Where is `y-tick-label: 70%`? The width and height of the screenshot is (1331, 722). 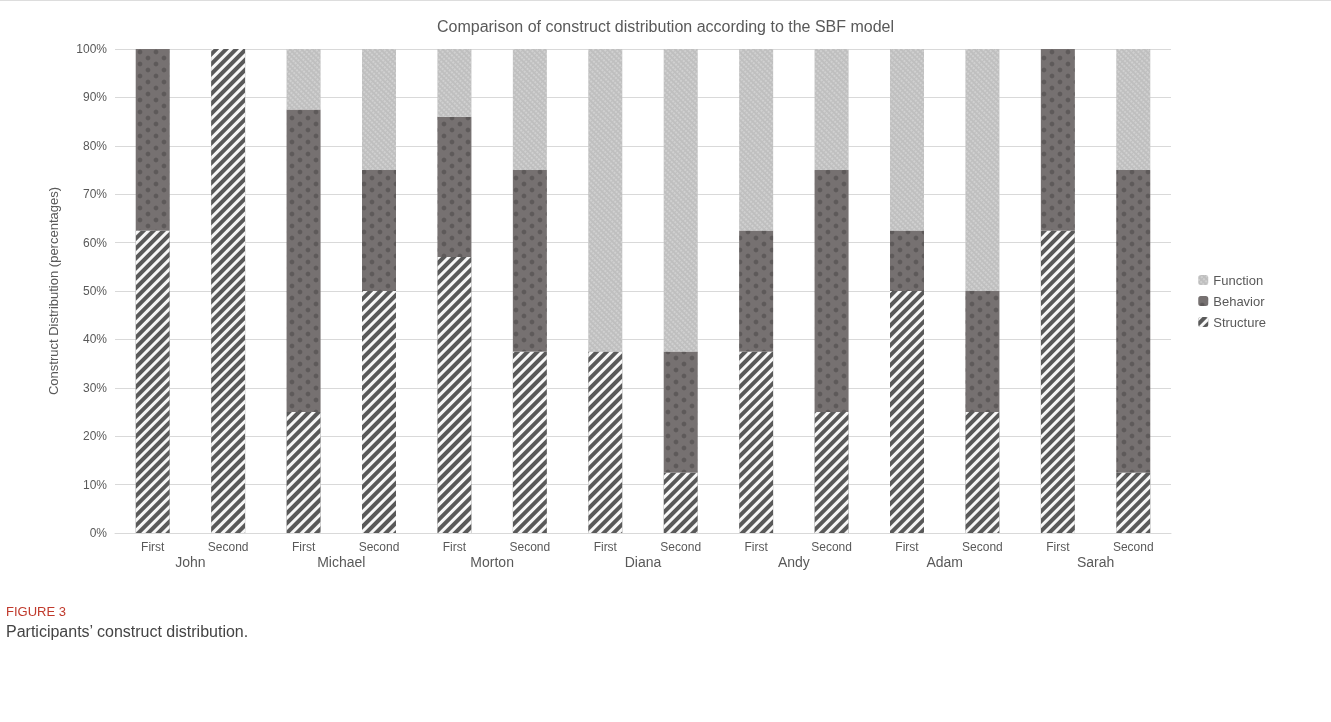
y-tick-label: 70% is located at coordinates (95, 194).